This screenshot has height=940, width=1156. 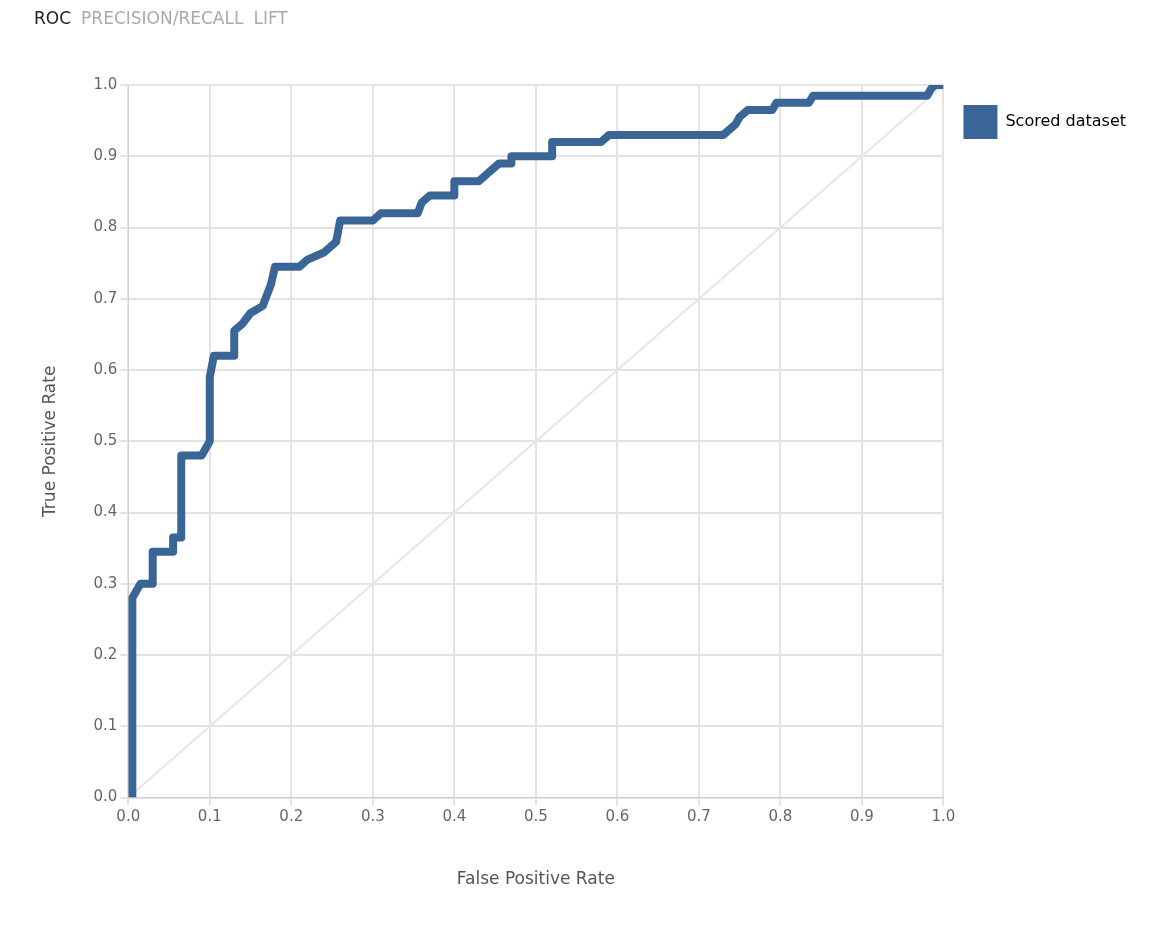 I want to click on y-tick-label: 0.2, so click(x=105, y=653).